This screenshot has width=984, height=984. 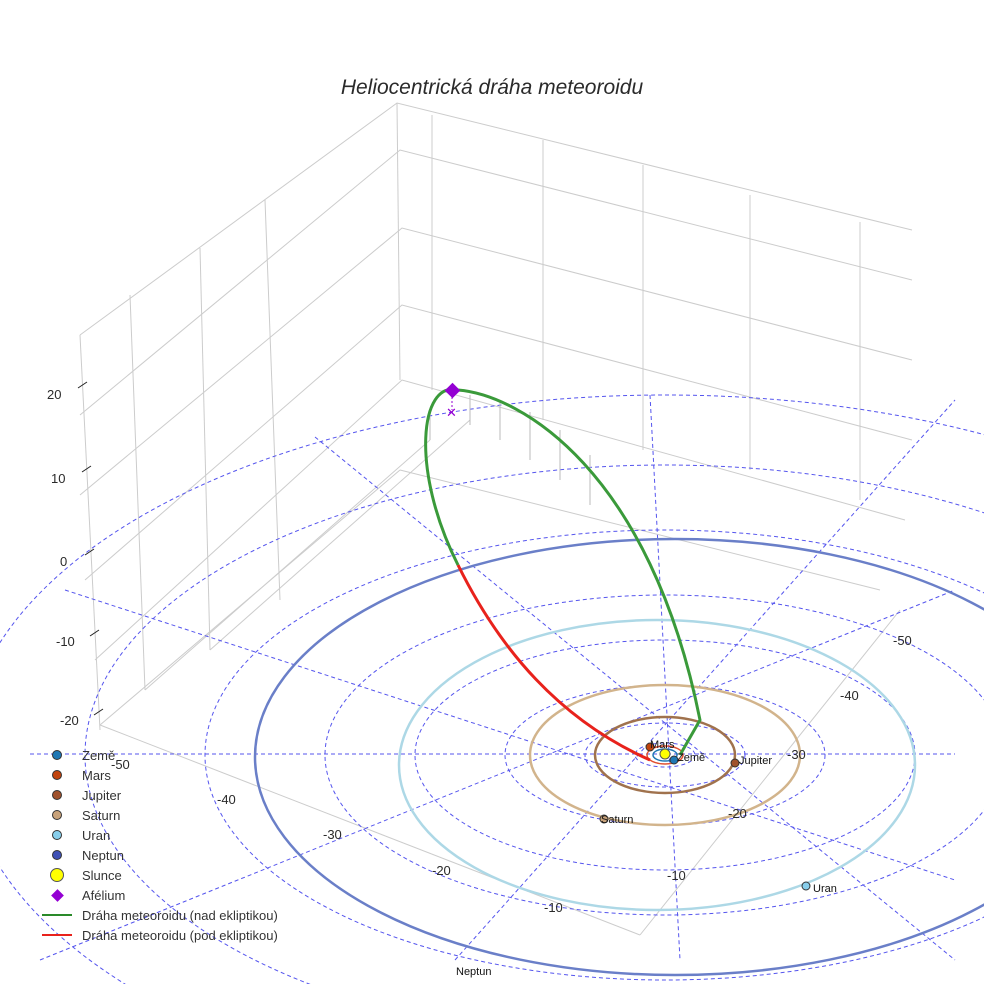 I want to click on mars-marker-icon, so click(x=57, y=775).